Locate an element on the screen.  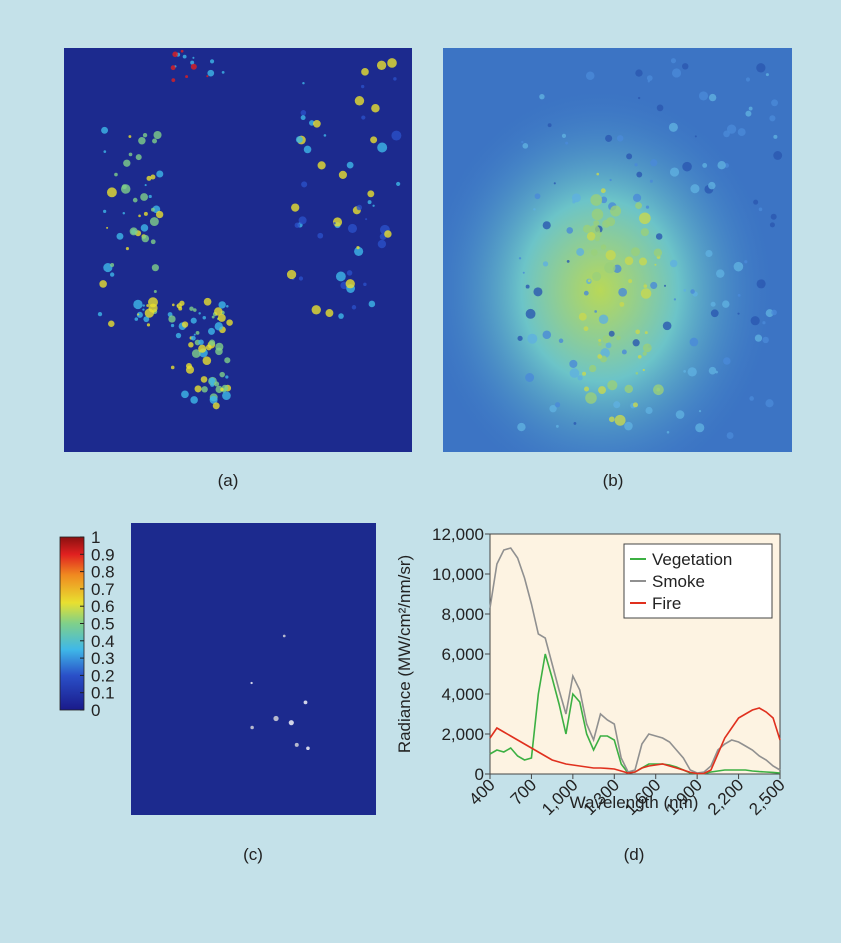
colorbar-tick-label: 0 is located at coordinates (95, 710).